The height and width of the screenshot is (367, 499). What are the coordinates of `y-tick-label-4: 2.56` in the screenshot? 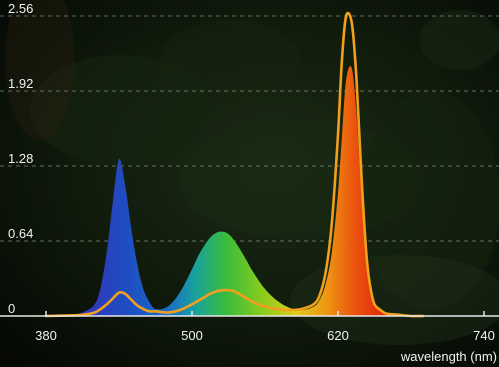 It's located at (20, 8).